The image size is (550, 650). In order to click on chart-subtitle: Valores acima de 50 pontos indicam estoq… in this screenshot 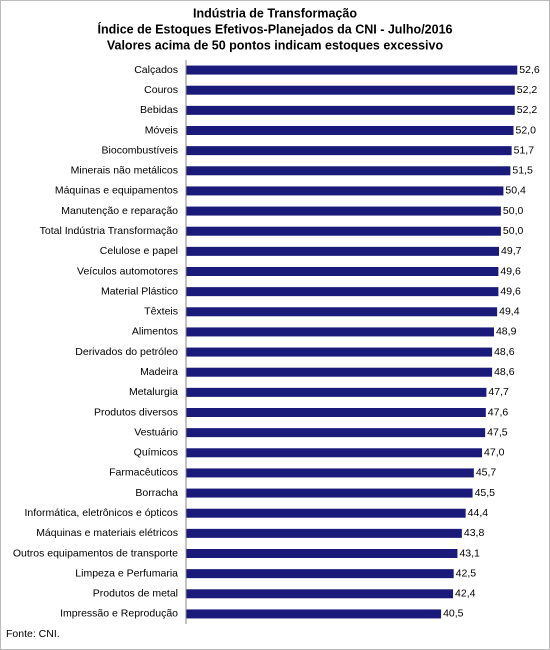, I will do `click(275, 45)`.